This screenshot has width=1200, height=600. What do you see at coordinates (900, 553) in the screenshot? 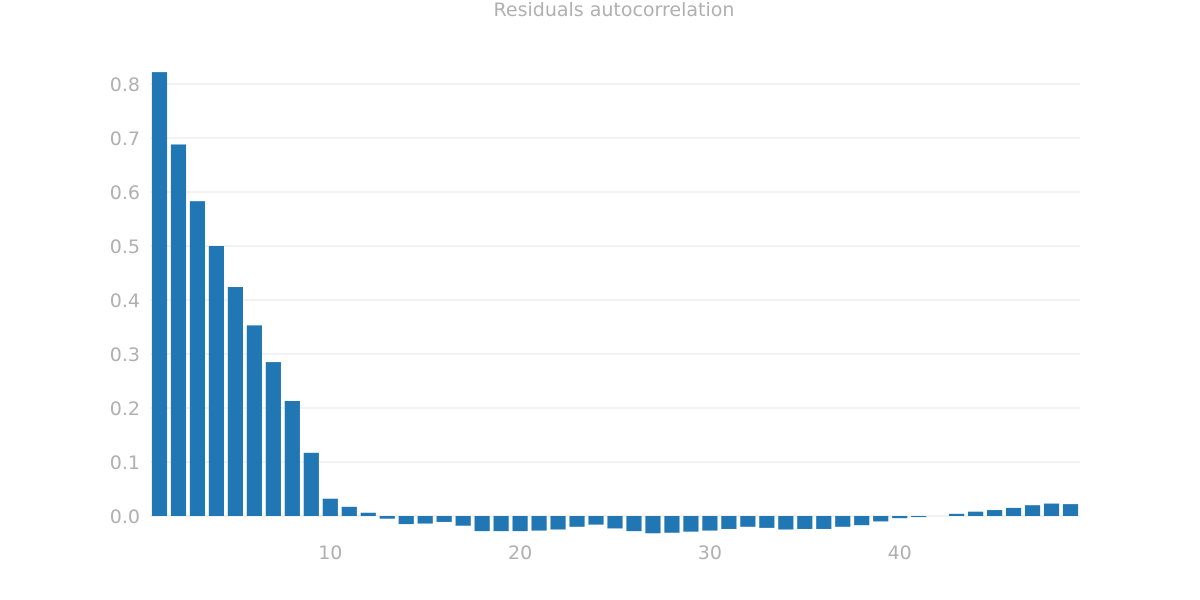
I see `x-tick-label: 40` at bounding box center [900, 553].